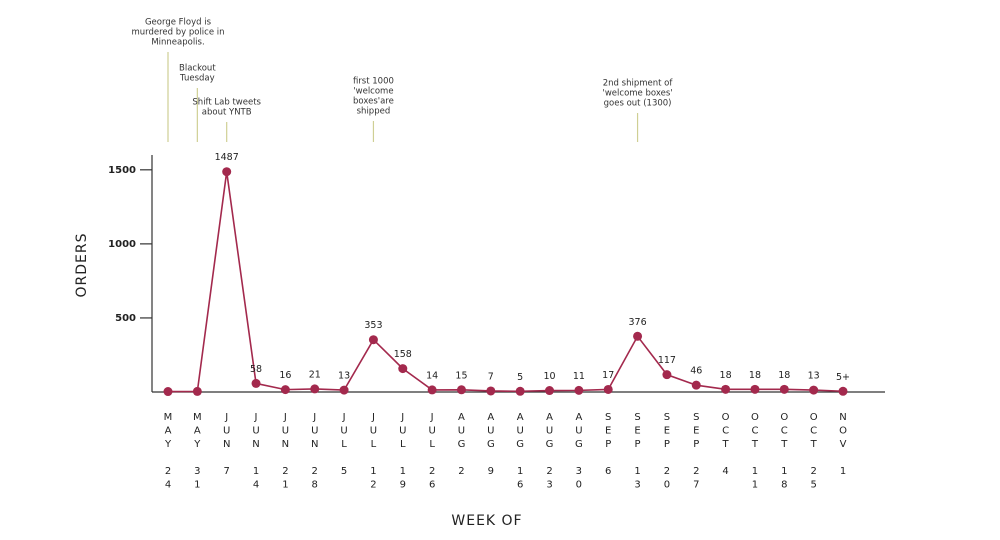 This screenshot has height=540, width=1000. Describe the element at coordinates (177, 33) in the screenshot. I see `annotation-text: murdered by police in` at that location.